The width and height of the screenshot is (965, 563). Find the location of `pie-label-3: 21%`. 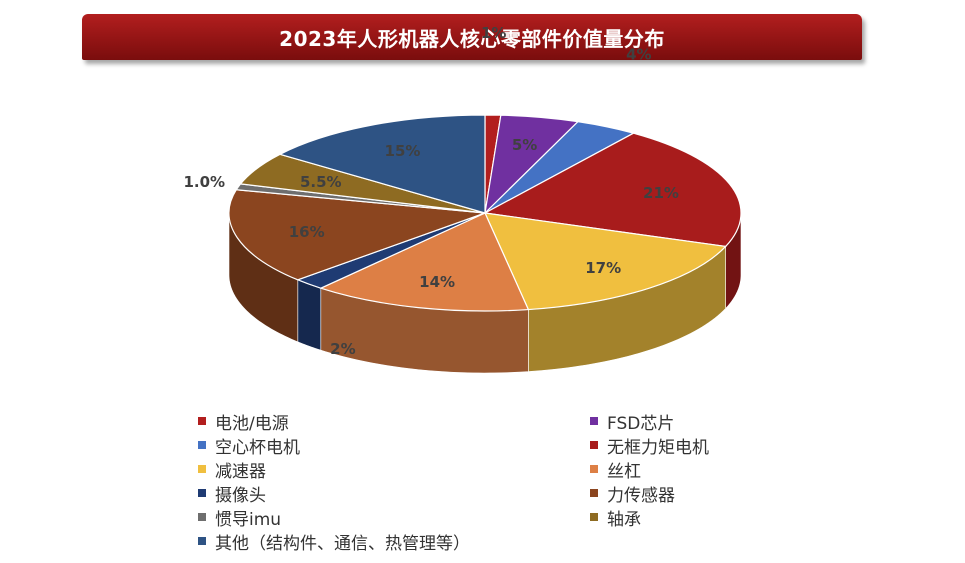

pie-label-3: 21% is located at coordinates (661, 193).